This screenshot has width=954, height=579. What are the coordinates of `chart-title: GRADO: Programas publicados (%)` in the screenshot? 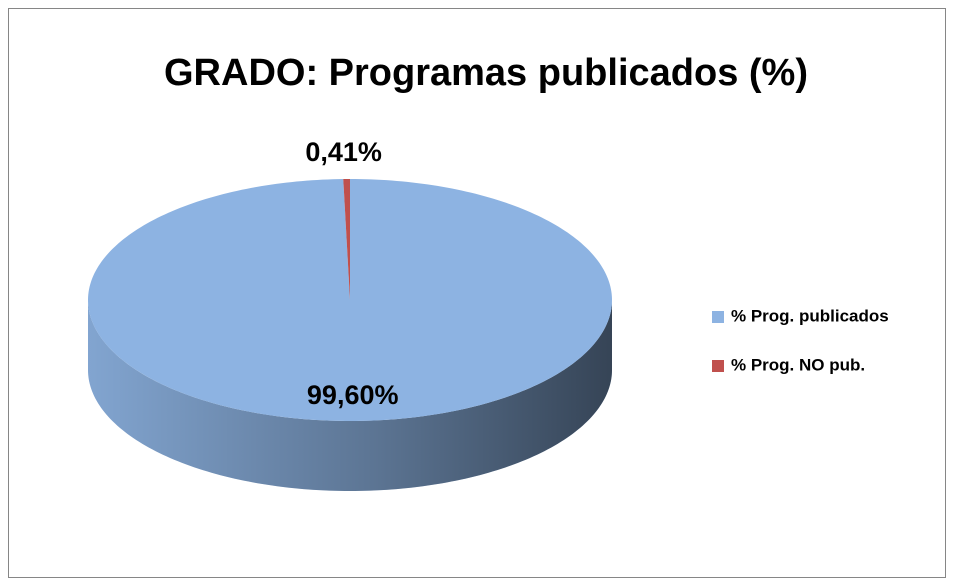 It's located at (486, 73).